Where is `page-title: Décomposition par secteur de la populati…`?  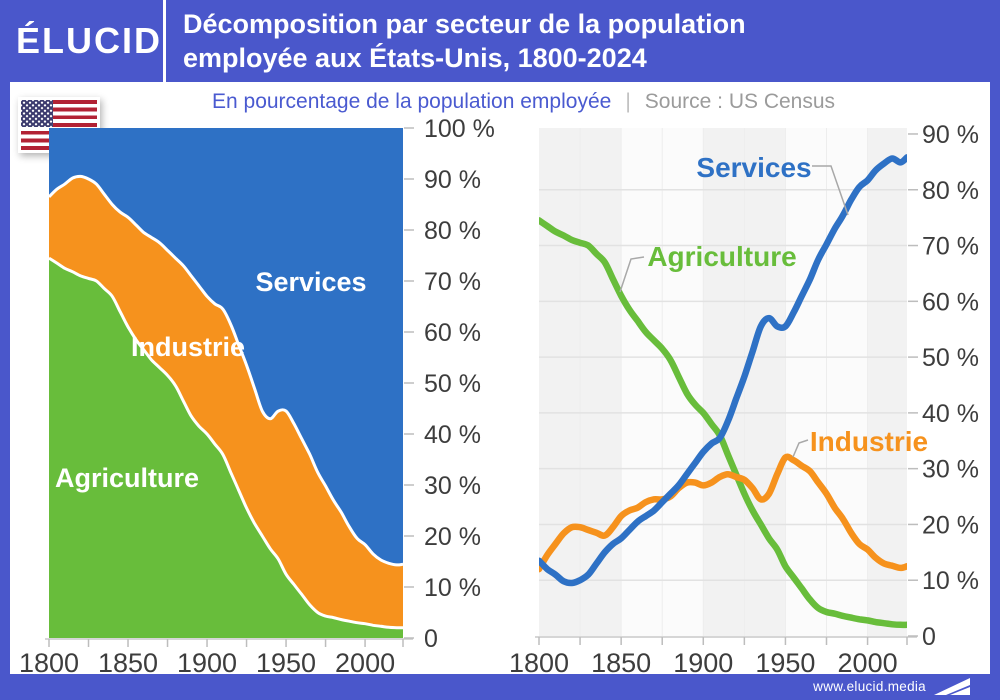 page-title: Décomposition par secteur de la populati… is located at coordinates (464, 41).